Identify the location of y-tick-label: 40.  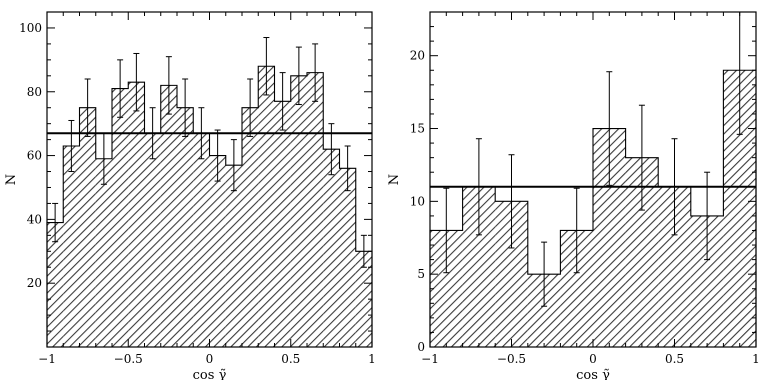
(34, 219).